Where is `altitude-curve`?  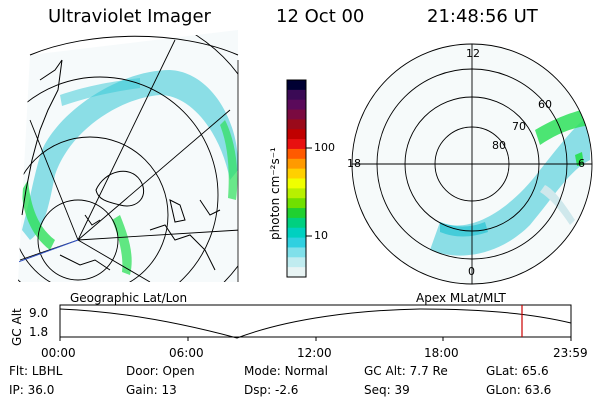
altitude-curve is located at coordinates (315, 323).